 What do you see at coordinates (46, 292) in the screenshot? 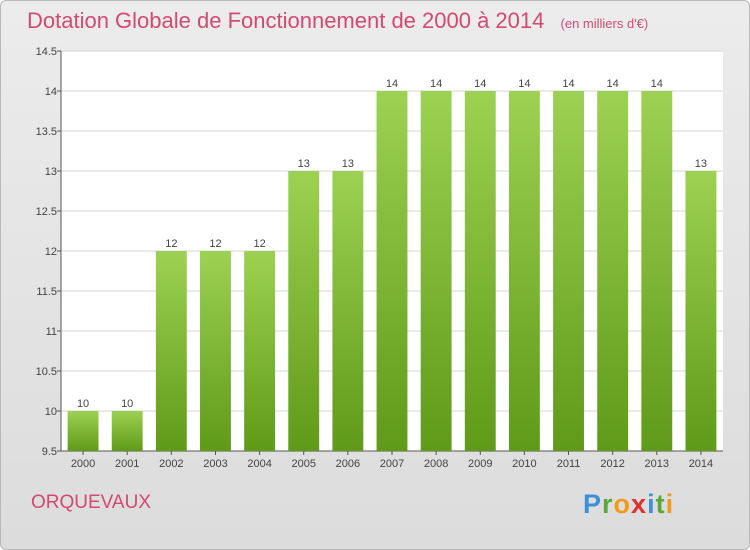
I see `y-tick-label: 11.5` at bounding box center [46, 292].